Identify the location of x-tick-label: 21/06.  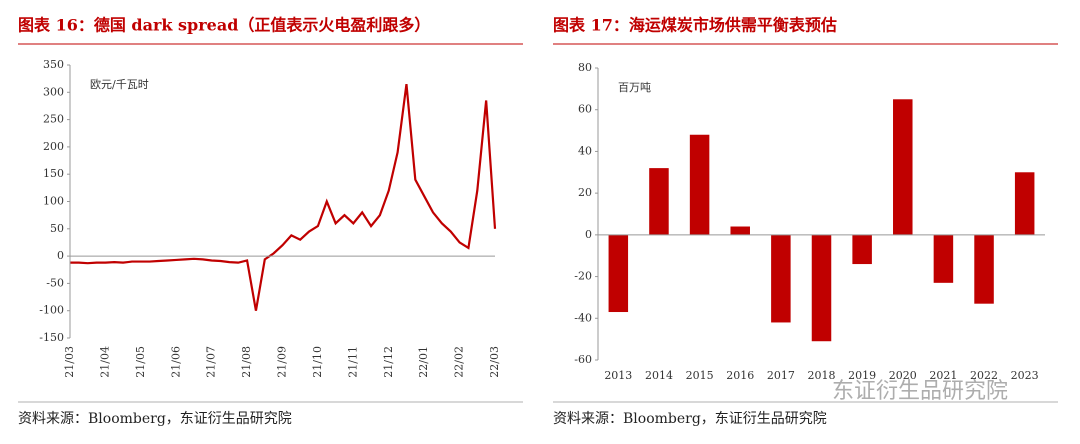
(175, 362).